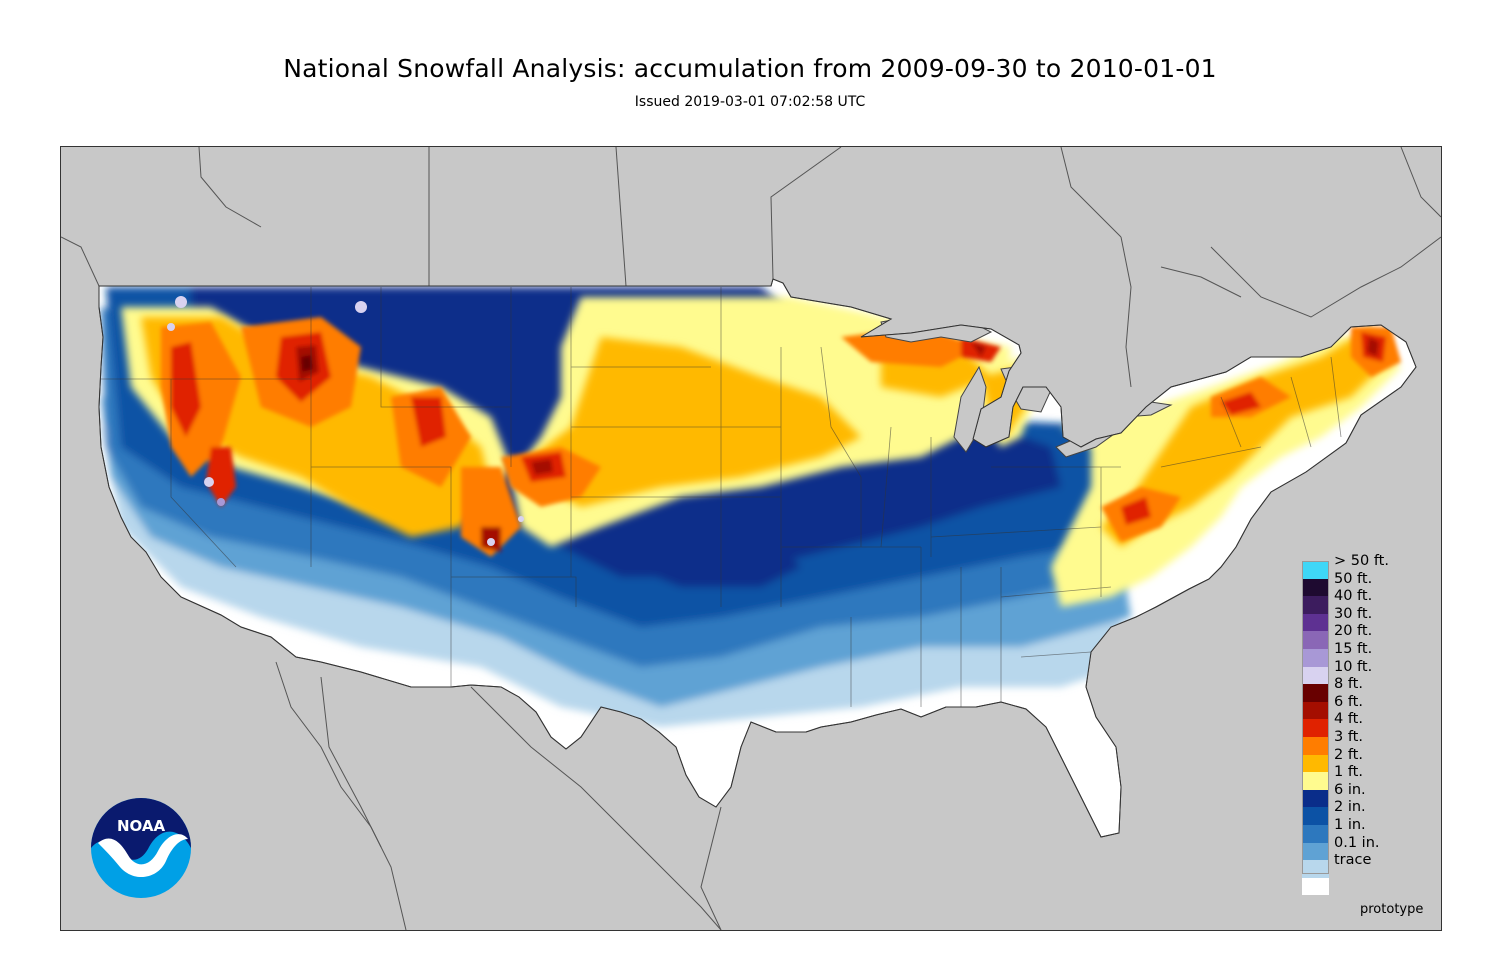 The image size is (1500, 978). I want to click on noaa-logo: NOAA, so click(141, 848).